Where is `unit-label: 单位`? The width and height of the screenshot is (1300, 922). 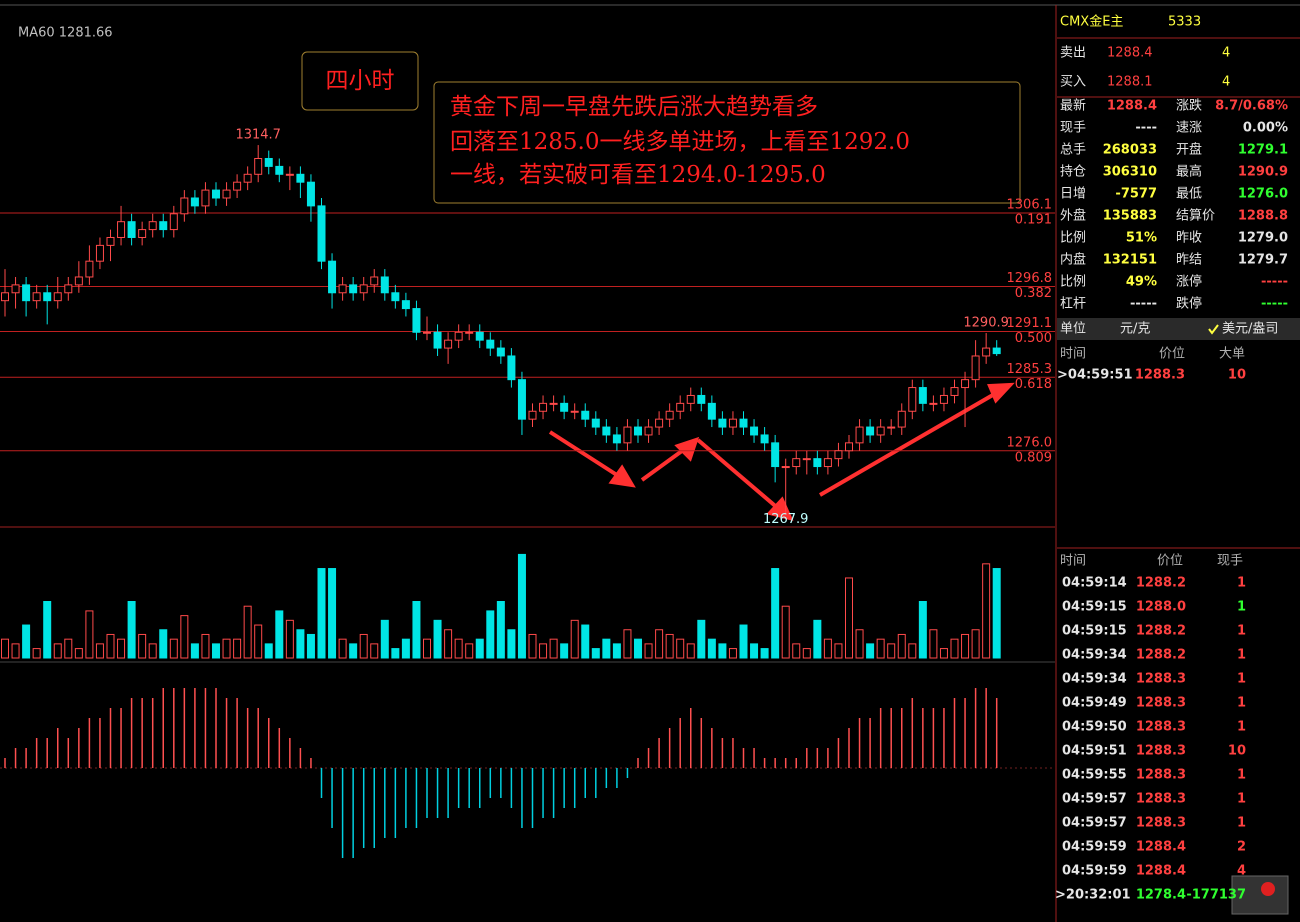
unit-label: 单位 is located at coordinates (1073, 329).